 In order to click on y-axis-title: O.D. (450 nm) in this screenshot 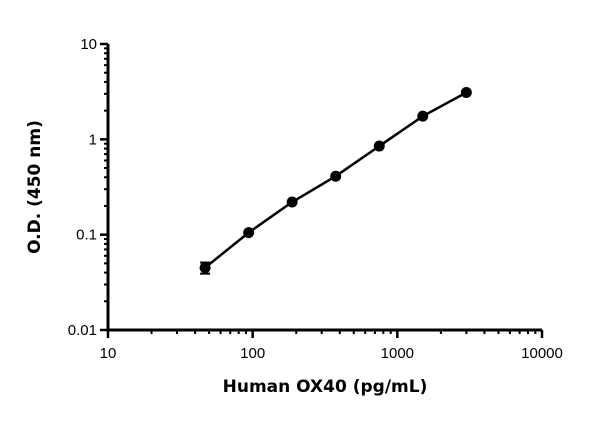, I will do `click(35, 187)`.